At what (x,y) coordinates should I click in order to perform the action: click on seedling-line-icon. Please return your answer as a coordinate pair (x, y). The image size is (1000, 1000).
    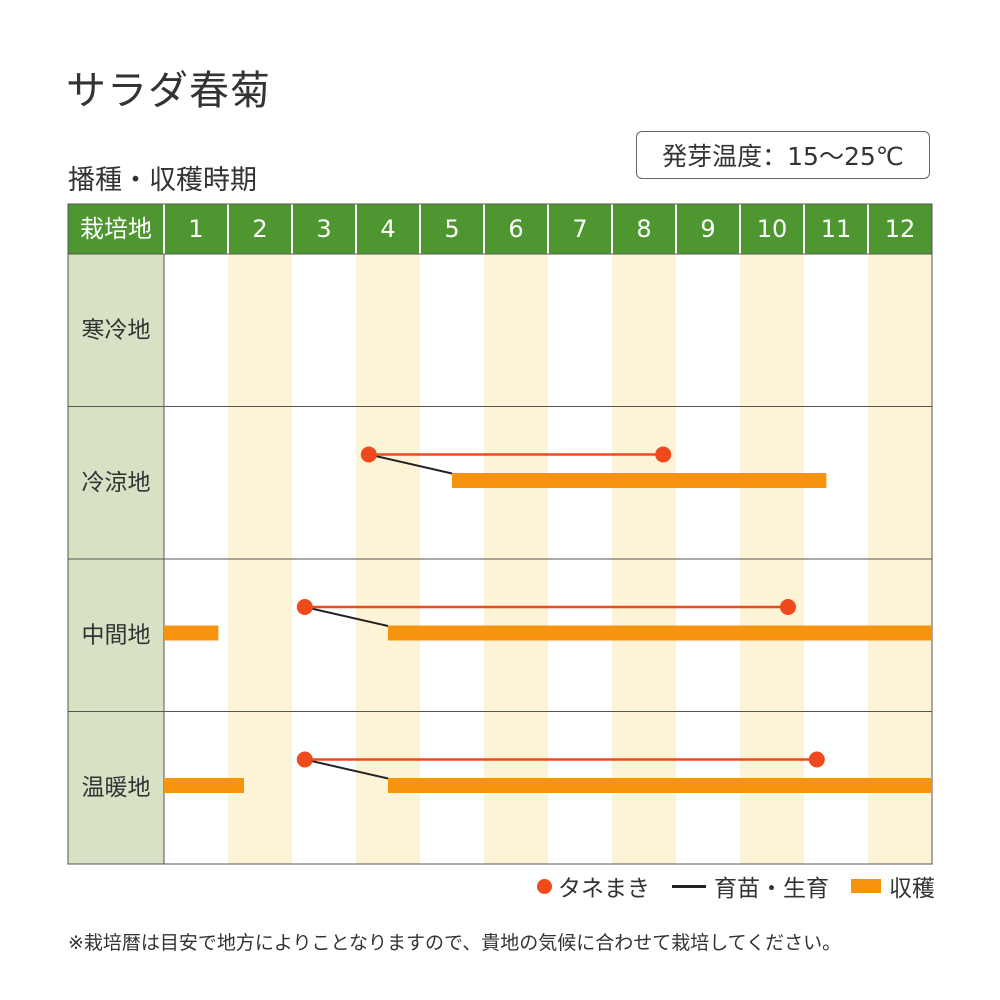
    Looking at the image, I should click on (689, 886).